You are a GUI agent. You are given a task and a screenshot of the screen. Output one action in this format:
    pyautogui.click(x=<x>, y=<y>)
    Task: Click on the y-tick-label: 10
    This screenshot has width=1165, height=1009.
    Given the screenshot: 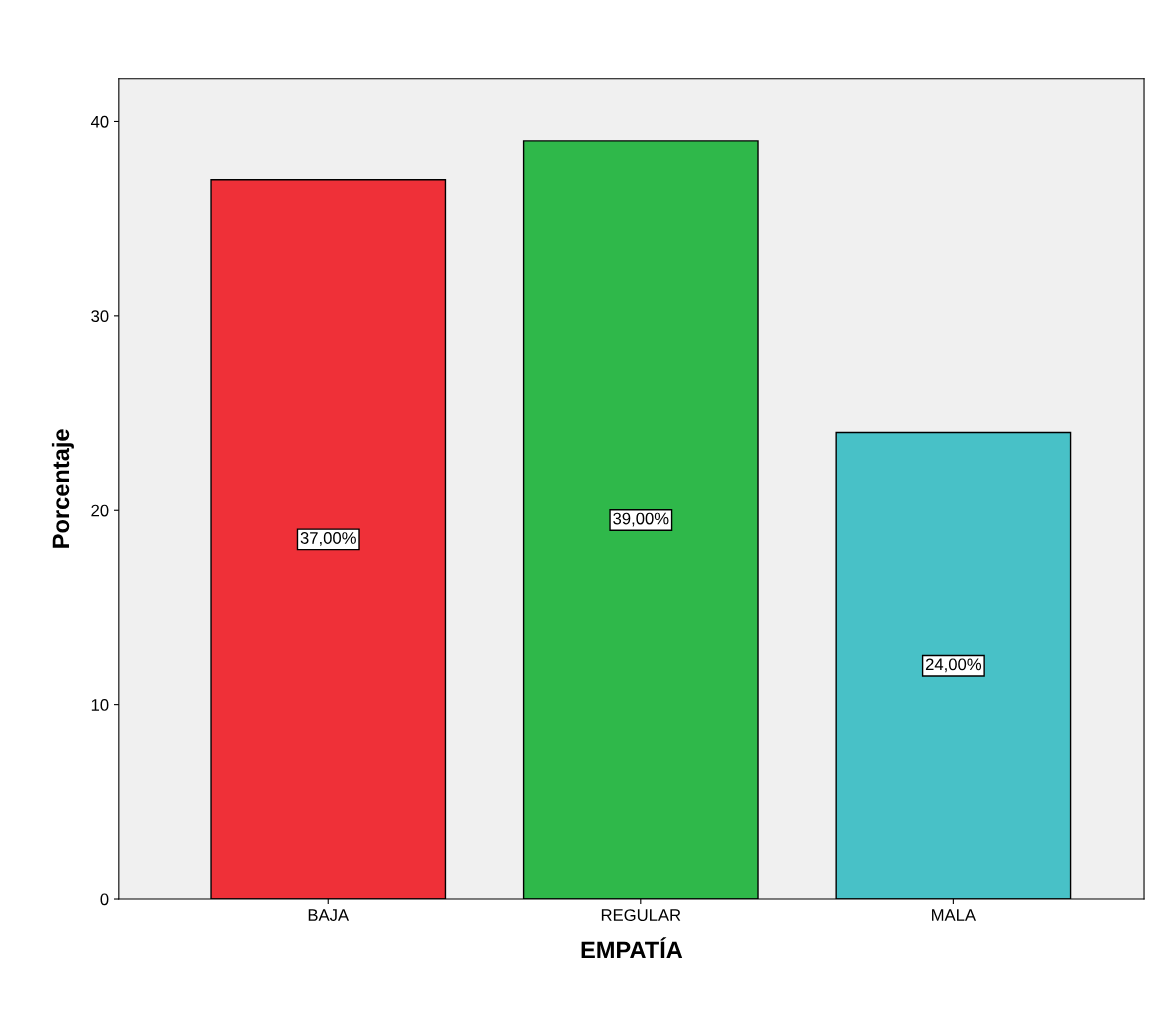 What is the action you would take?
    pyautogui.click(x=100, y=705)
    